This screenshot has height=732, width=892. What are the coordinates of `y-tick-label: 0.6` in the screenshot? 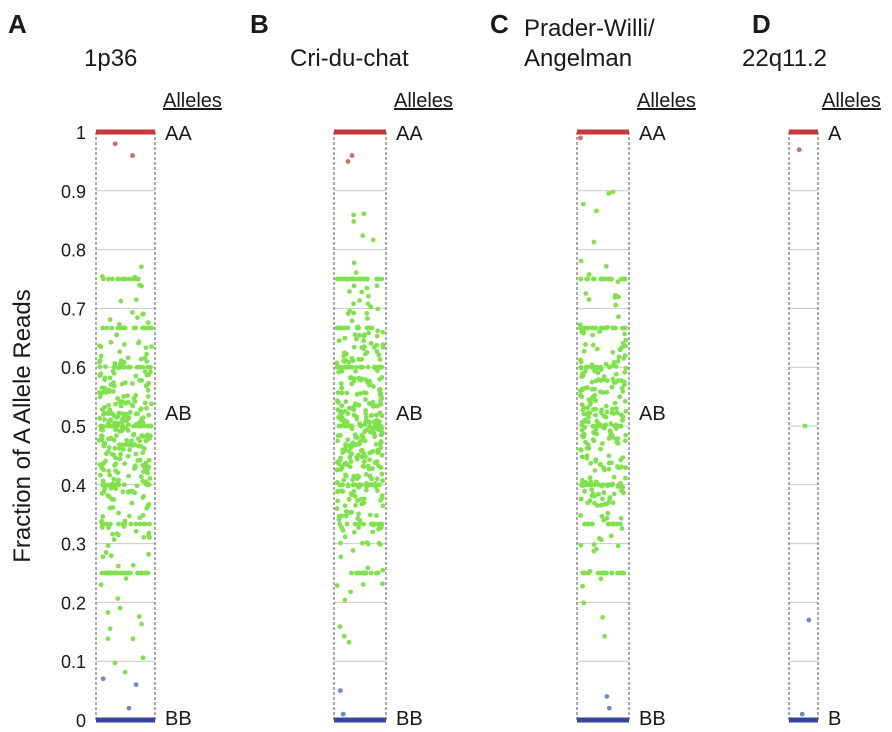 It's located at (73, 368).